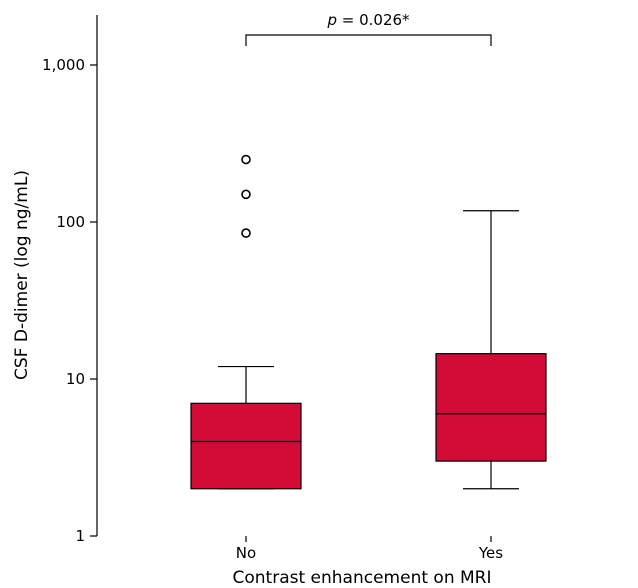 Image resolution: width=638 pixels, height=588 pixels. What do you see at coordinates (491, 350) in the screenshot?
I see `box-yes` at bounding box center [491, 350].